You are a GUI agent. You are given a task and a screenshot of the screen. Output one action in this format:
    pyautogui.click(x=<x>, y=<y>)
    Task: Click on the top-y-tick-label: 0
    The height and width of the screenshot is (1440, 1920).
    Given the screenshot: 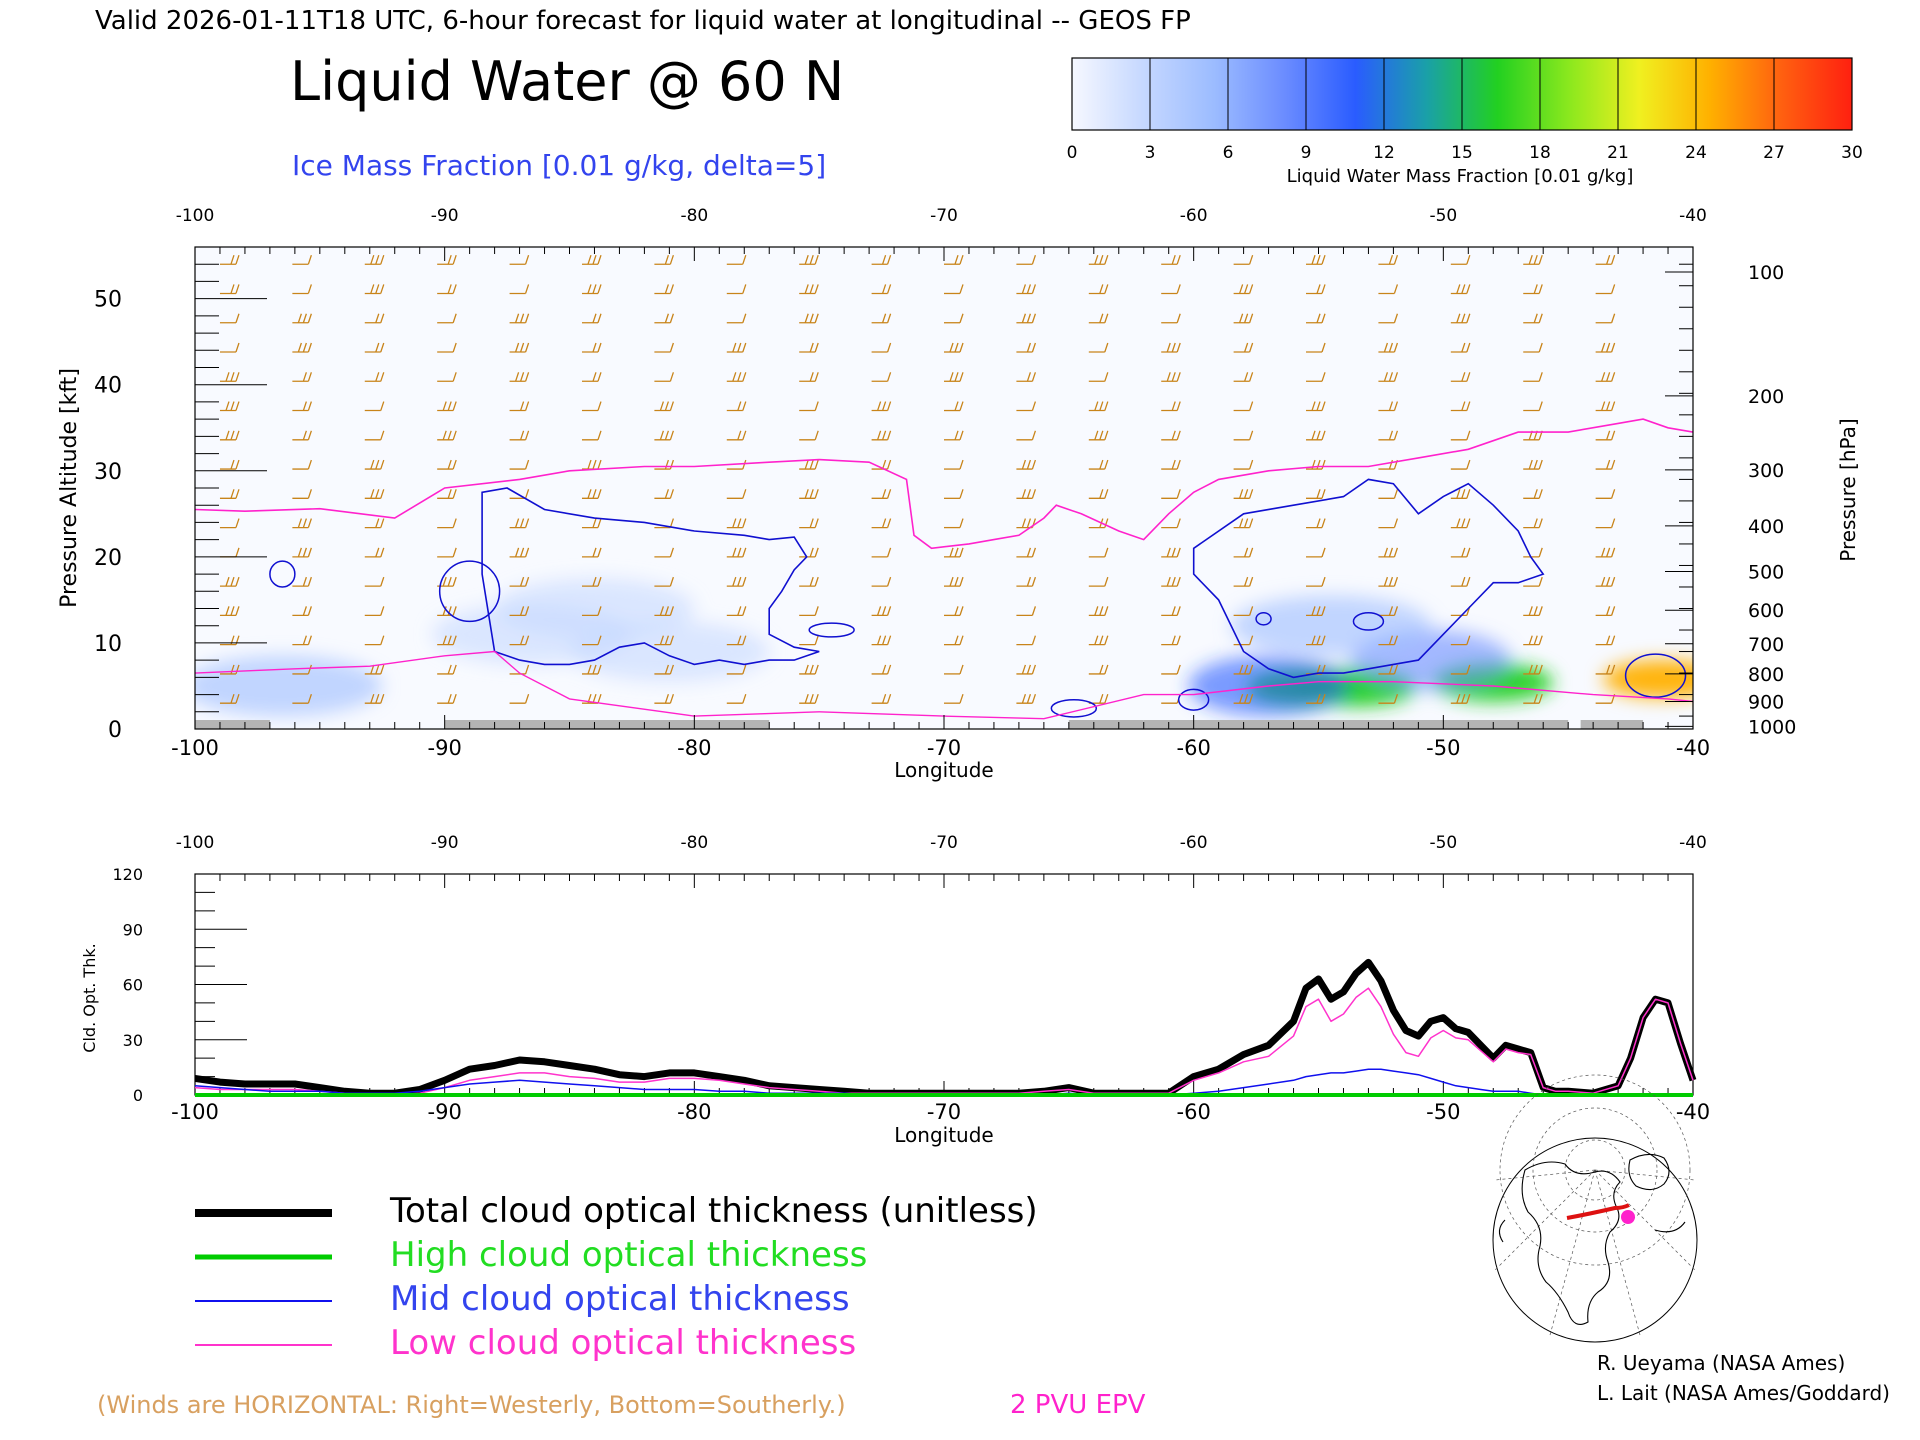 What is the action you would take?
    pyautogui.click(x=115, y=730)
    